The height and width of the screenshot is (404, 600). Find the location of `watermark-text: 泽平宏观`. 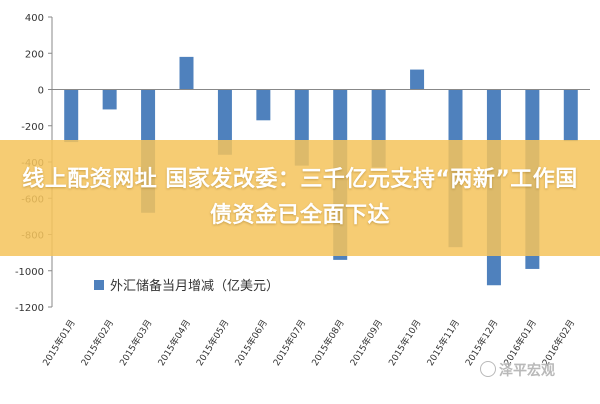

watermark-text: 泽平宏观 is located at coordinates (527, 371).